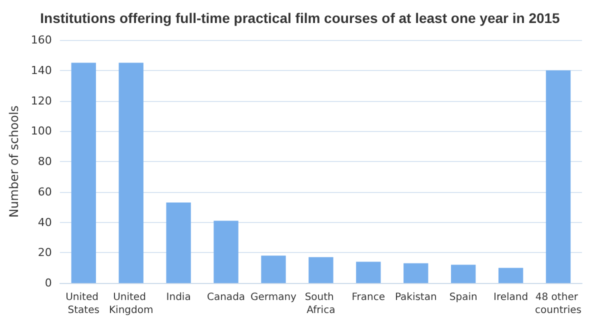  I want to click on x-tick-label: Germany, so click(273, 297).